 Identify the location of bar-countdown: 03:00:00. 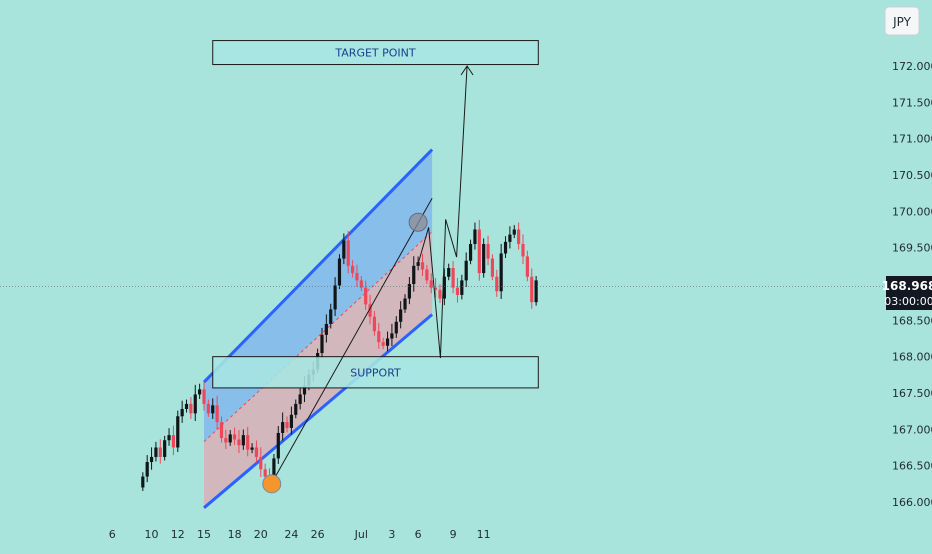
(908, 301).